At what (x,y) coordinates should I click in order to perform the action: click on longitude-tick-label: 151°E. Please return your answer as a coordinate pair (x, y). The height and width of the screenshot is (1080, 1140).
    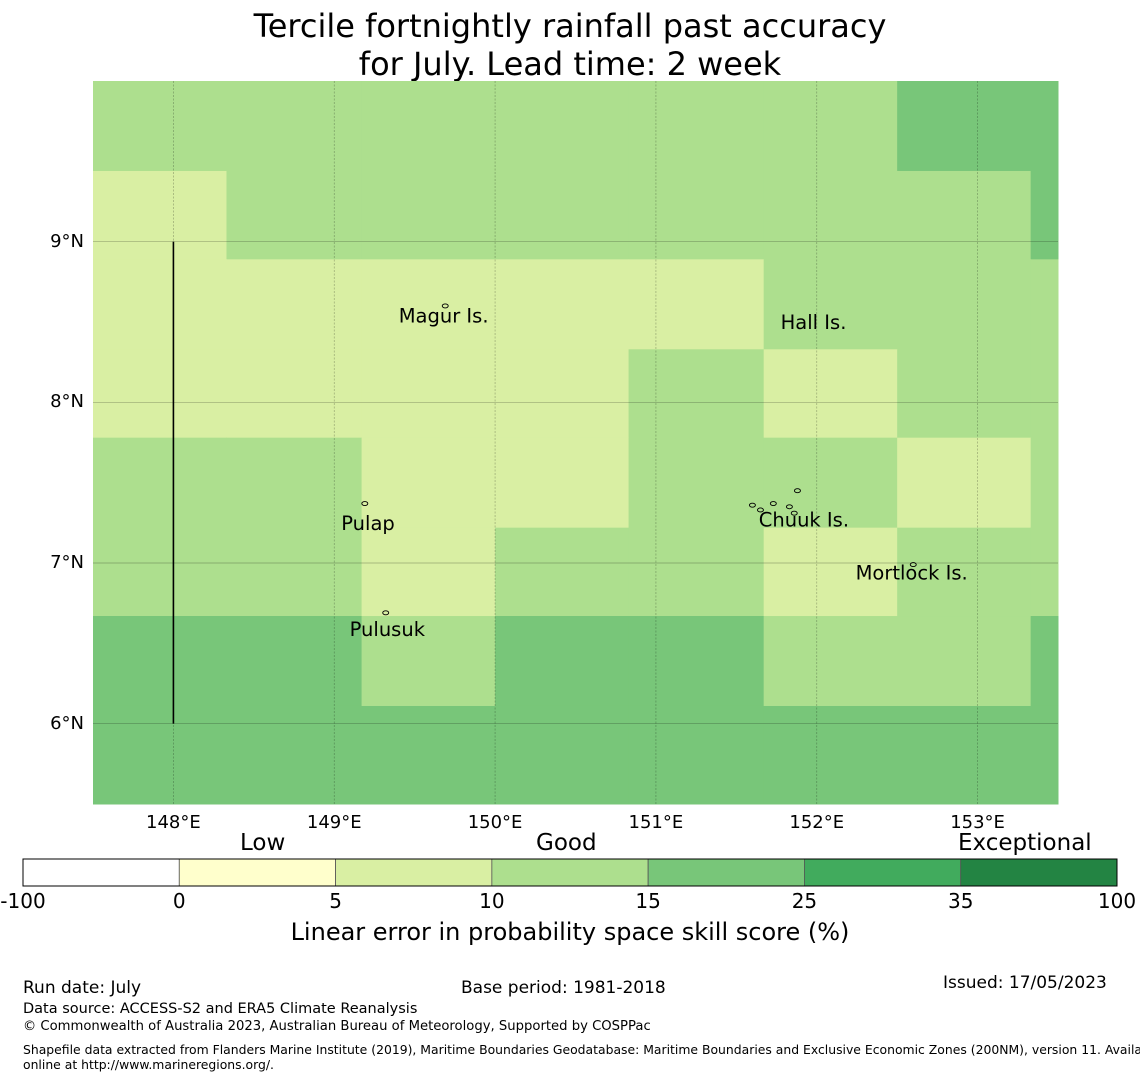
    Looking at the image, I should click on (656, 822).